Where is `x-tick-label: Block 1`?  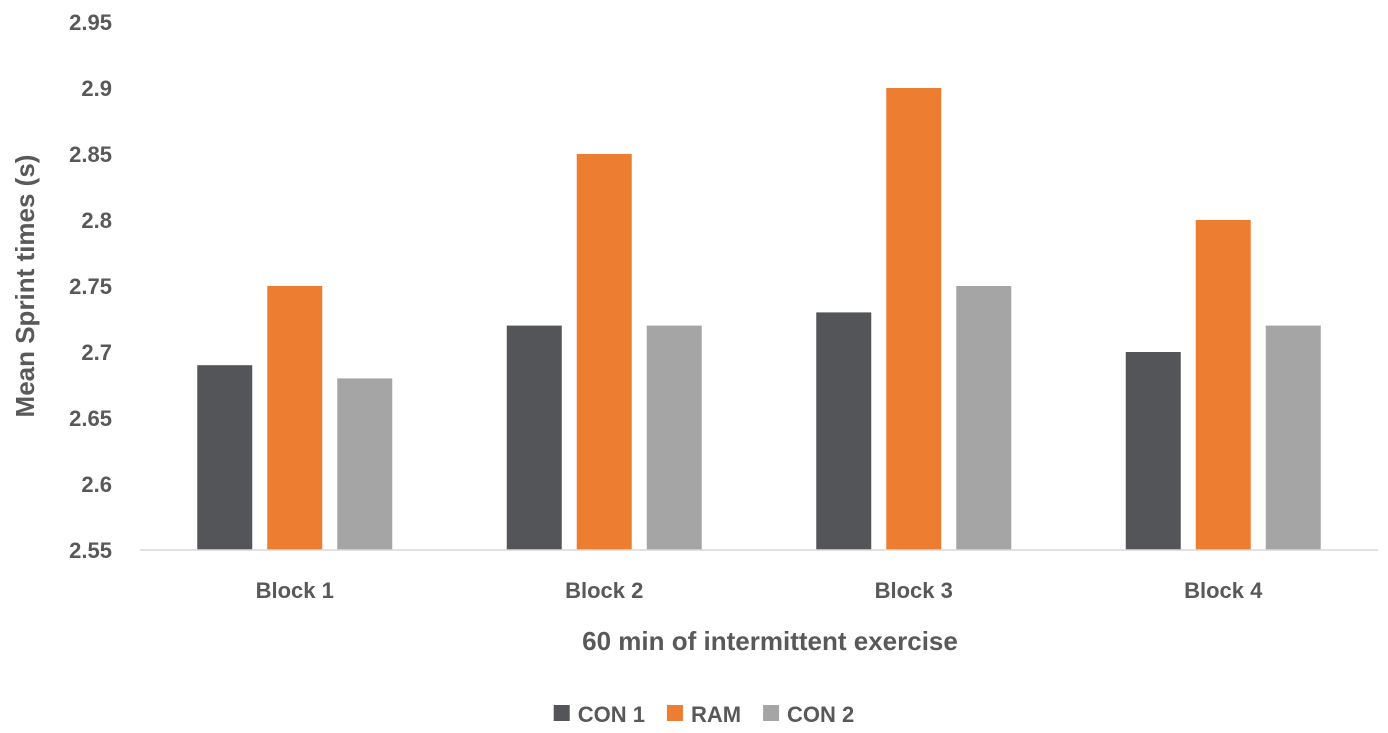 x-tick-label: Block 1 is located at coordinates (295, 590).